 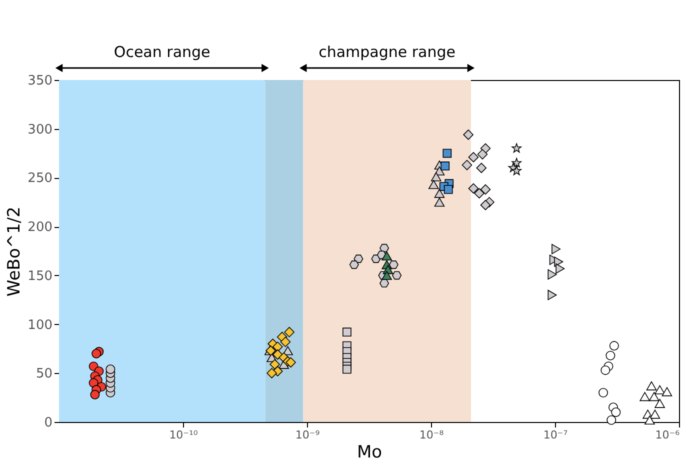 I want to click on y-tick-label: 300, so click(x=40, y=130).